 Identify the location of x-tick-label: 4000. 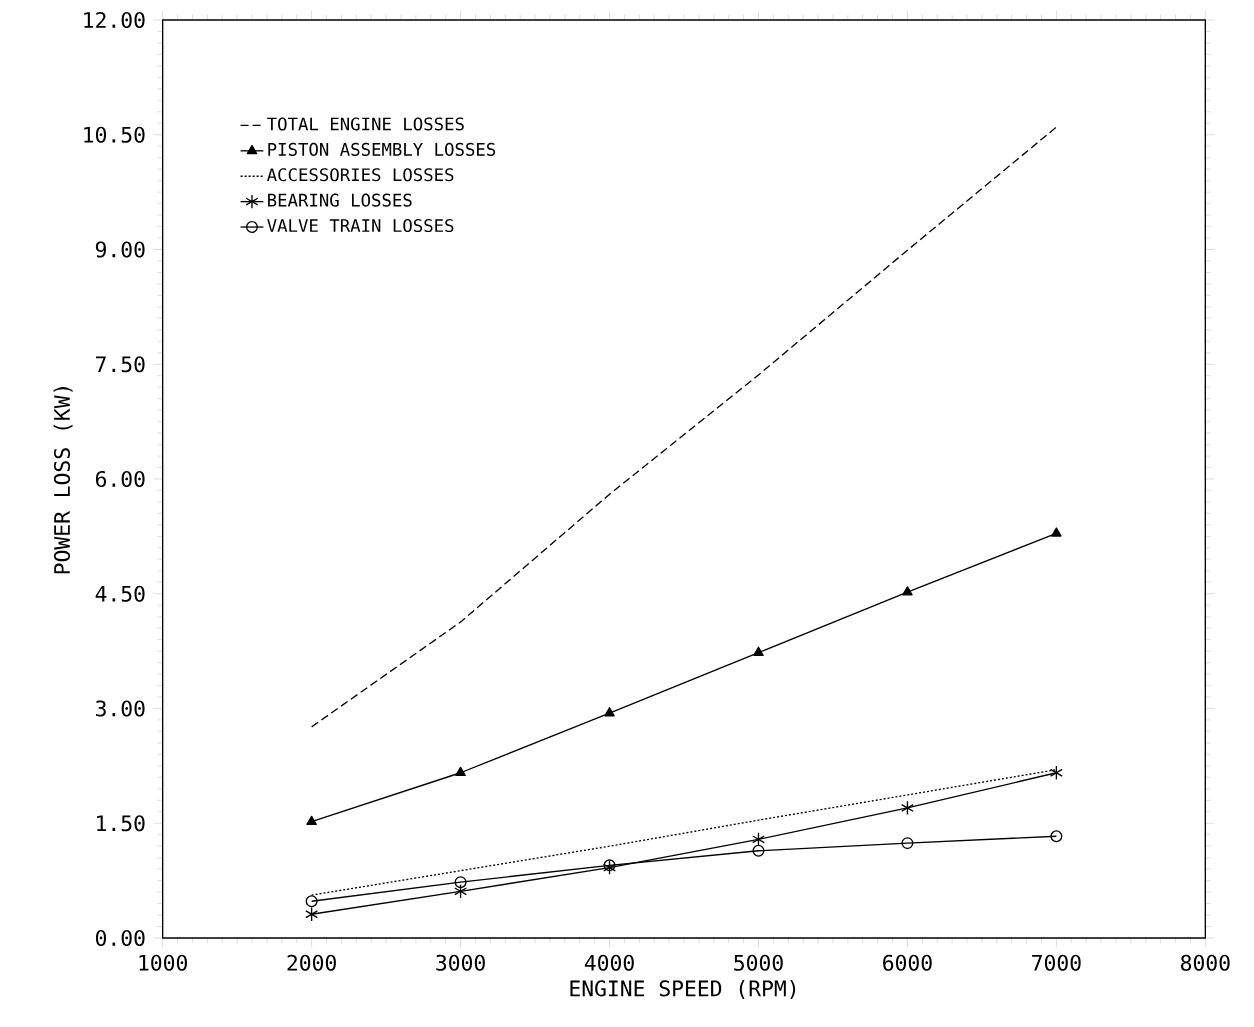
(609, 962).